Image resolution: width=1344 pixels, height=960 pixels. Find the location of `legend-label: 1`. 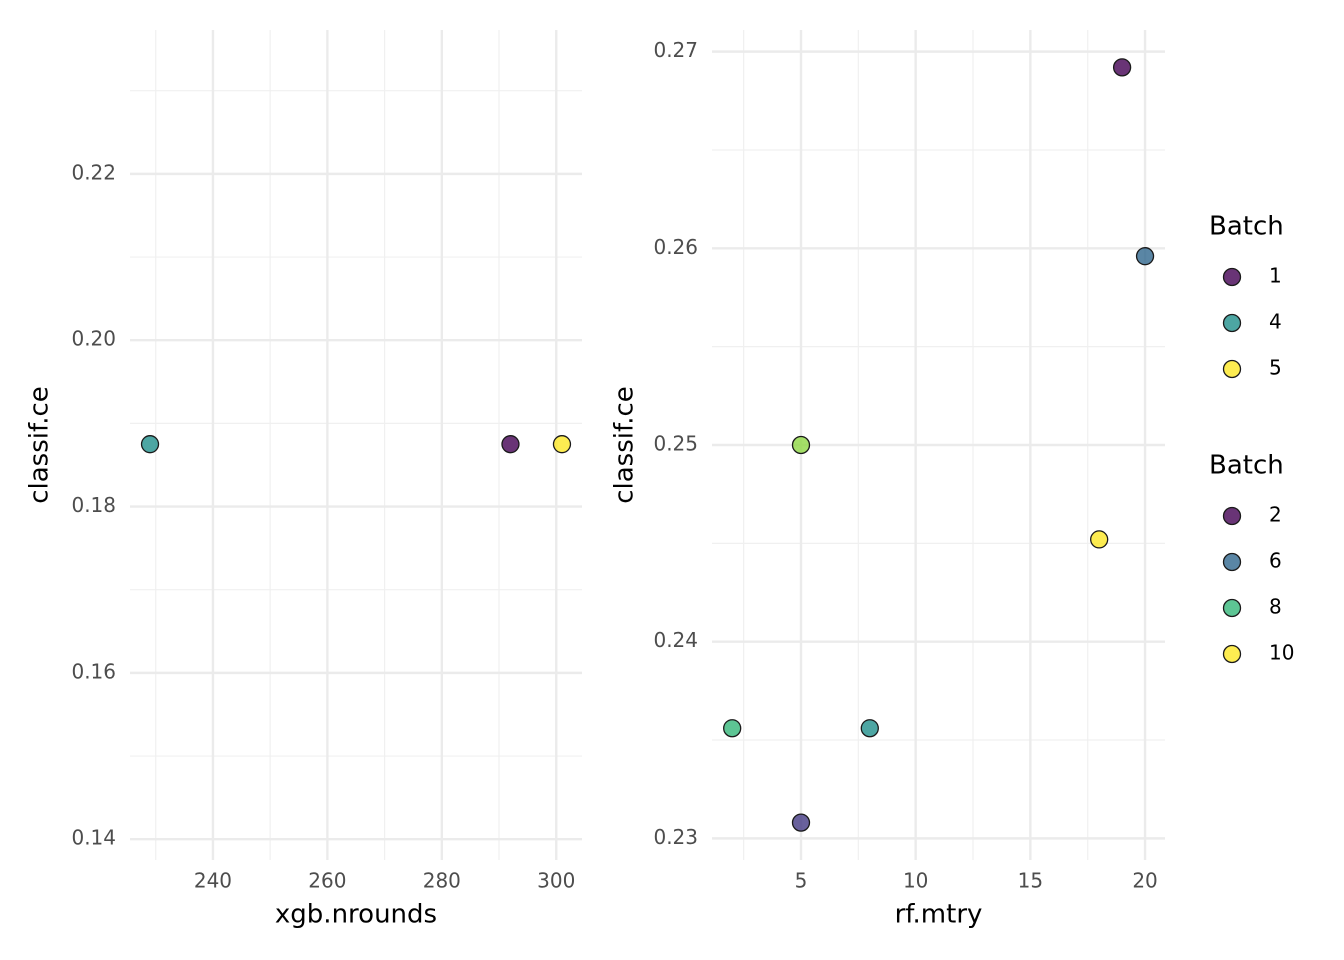

legend-label: 1 is located at coordinates (1275, 276).